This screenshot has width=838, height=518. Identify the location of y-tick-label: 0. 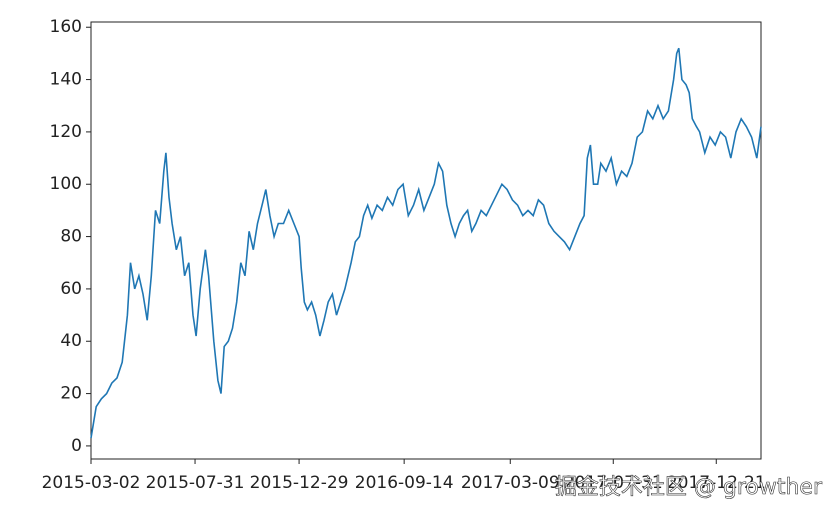
(76, 446).